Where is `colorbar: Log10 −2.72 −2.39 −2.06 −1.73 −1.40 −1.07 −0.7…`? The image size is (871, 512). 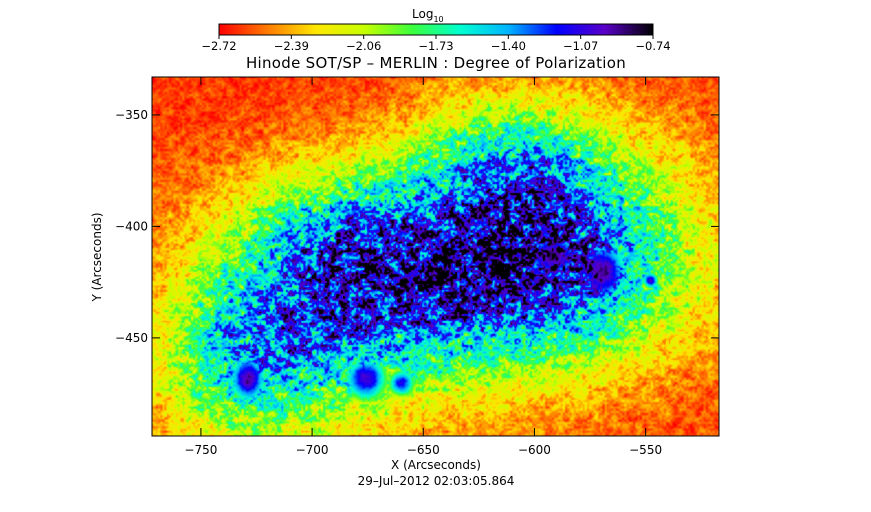
colorbar: Log10 −2.72 −2.39 −2.06 −1.73 −1.40 −1.07 −0.7… is located at coordinates (435, 30).